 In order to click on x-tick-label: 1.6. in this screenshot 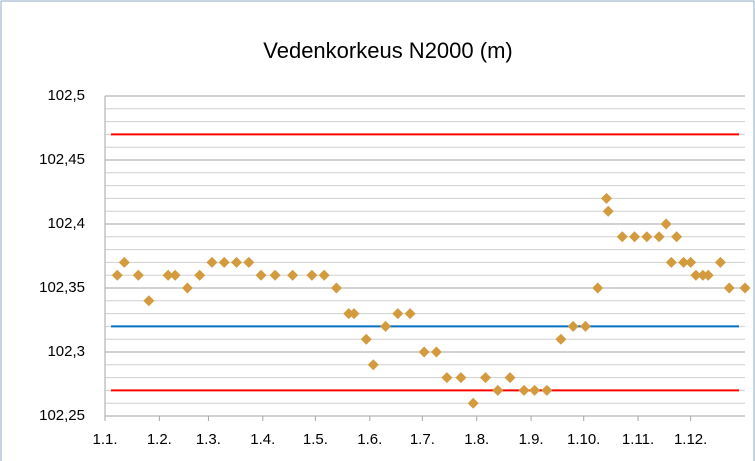, I will do `click(369, 439)`.